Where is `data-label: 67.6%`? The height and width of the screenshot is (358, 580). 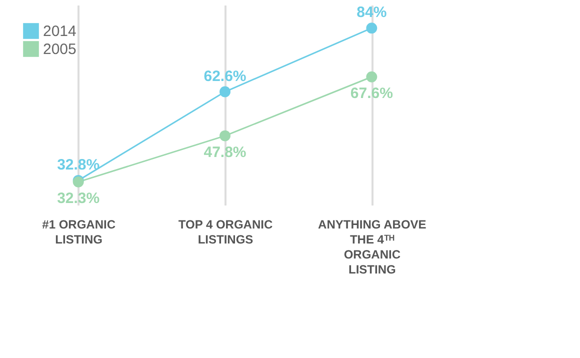 data-label: 67.6% is located at coordinates (371, 93).